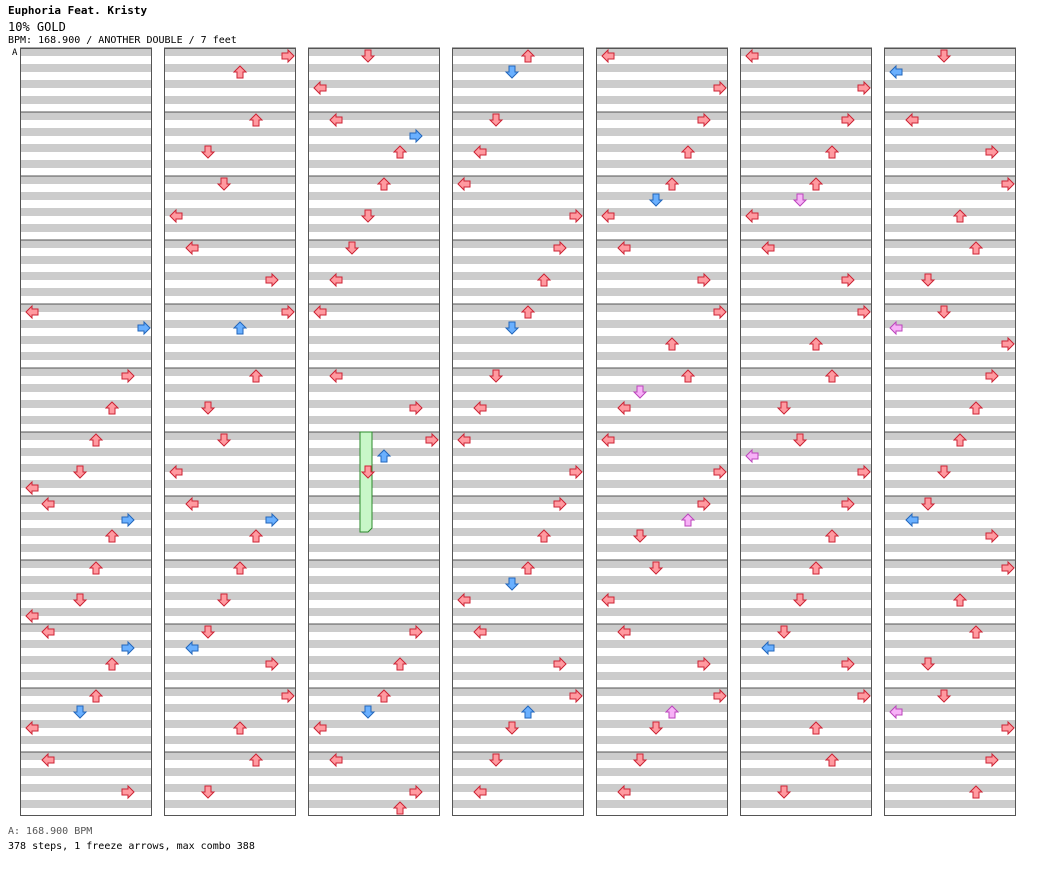 Image resolution: width=1040 pixels, height=876 pixels. Describe the element at coordinates (662, 431) in the screenshot. I see `chart-column` at that location.